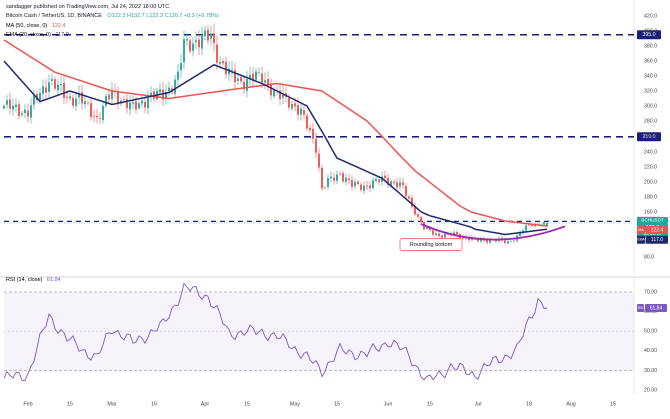  I want to click on price-tick-label-16: 80.0, so click(649, 257).